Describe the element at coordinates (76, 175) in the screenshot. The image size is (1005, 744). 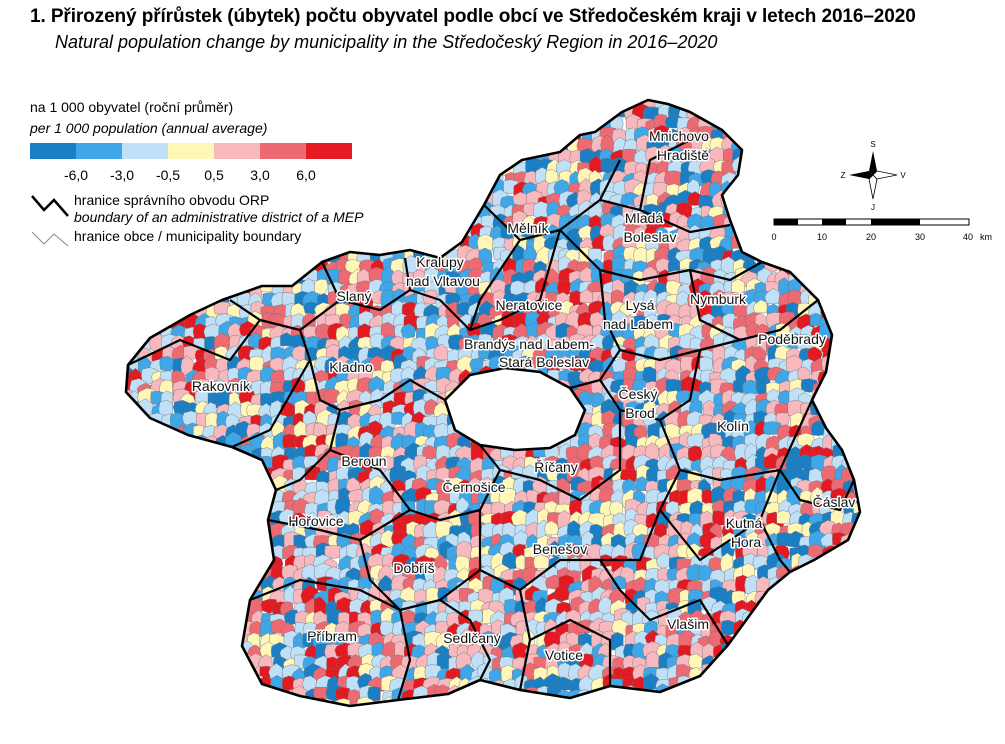
I see `legend-tick-0: -6,0` at that location.